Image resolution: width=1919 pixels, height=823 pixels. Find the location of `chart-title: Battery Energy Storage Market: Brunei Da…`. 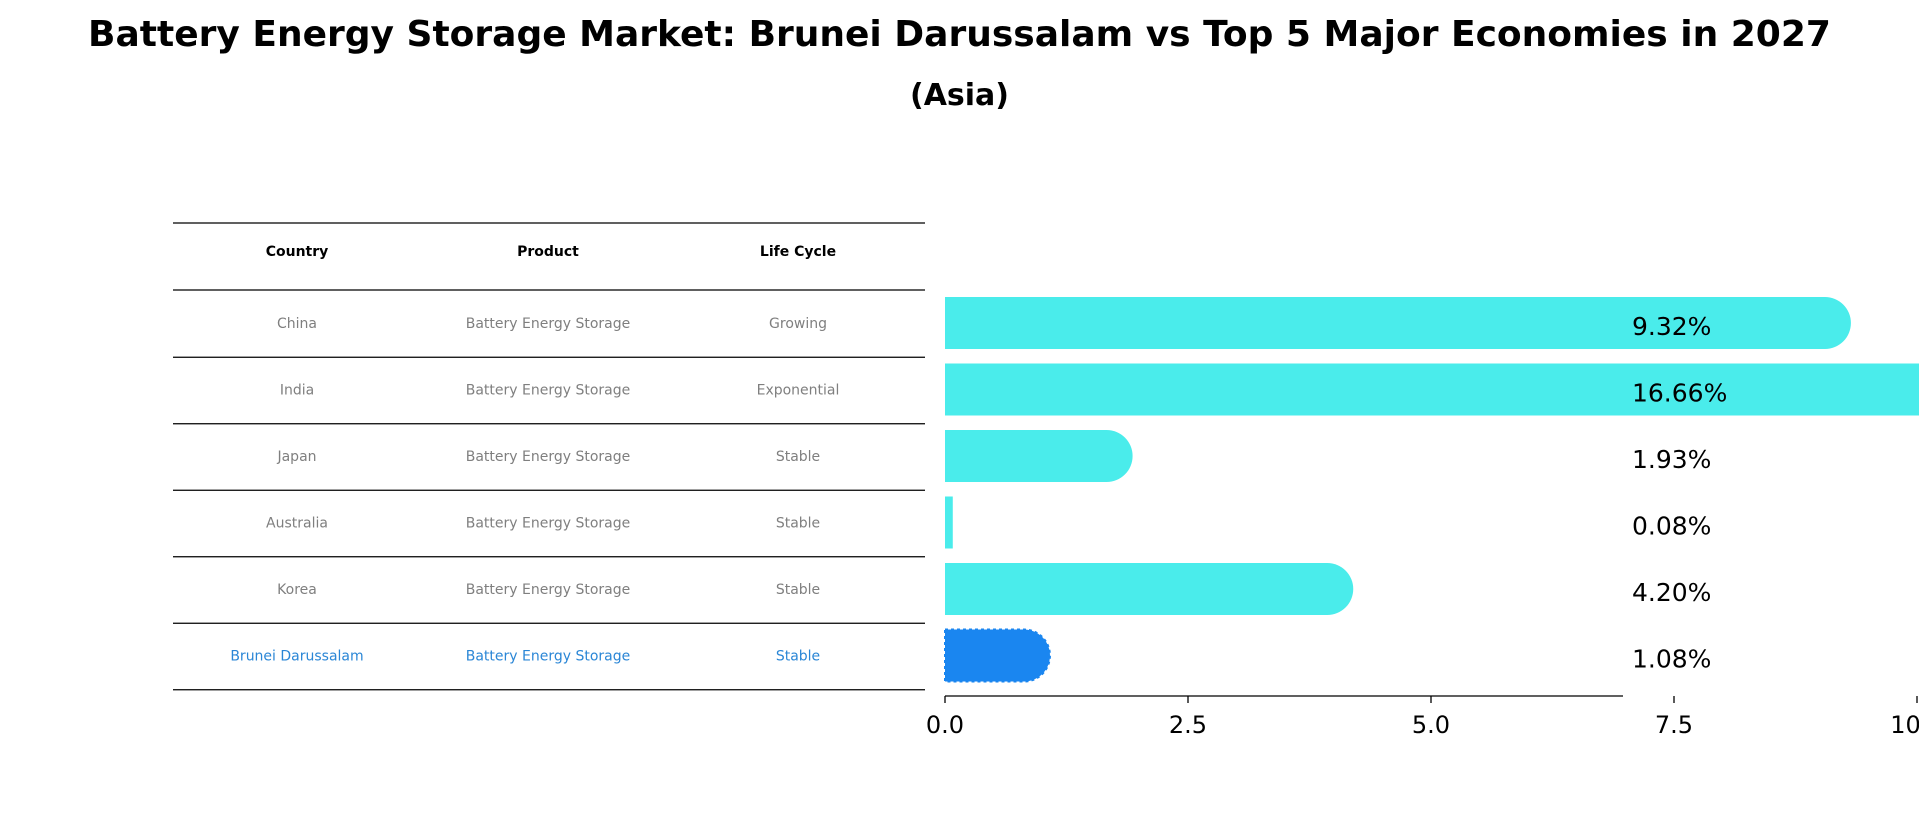

chart-title: Battery Energy Storage Market: Brunei Da… is located at coordinates (959, 34).